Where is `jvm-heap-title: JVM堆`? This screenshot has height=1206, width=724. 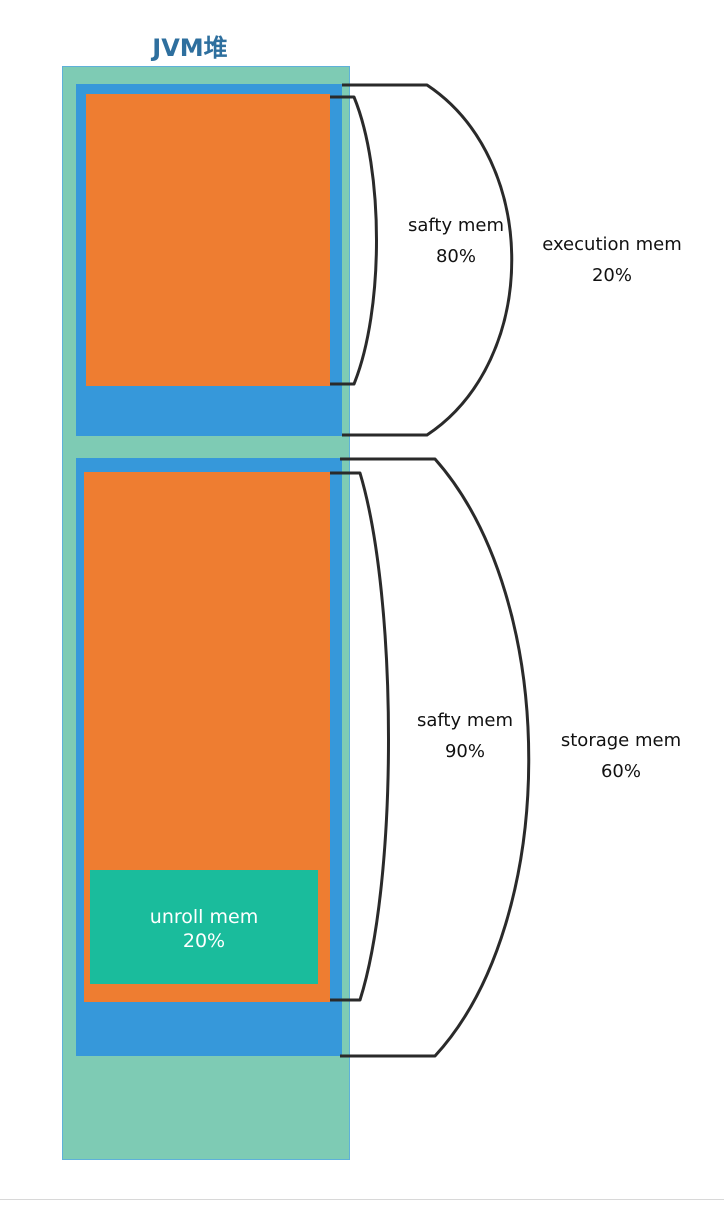 jvm-heap-title: JVM堆 is located at coordinates (190, 48).